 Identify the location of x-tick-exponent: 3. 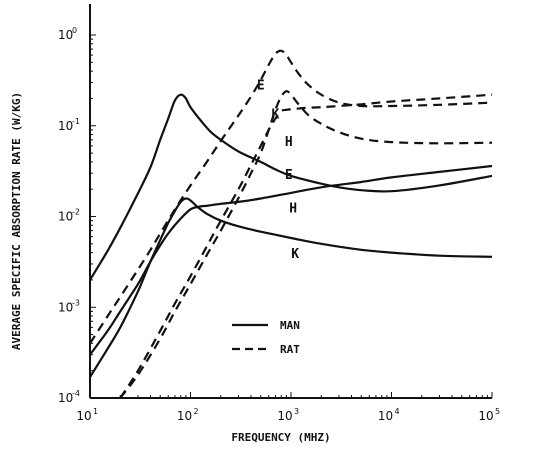
(296, 411).